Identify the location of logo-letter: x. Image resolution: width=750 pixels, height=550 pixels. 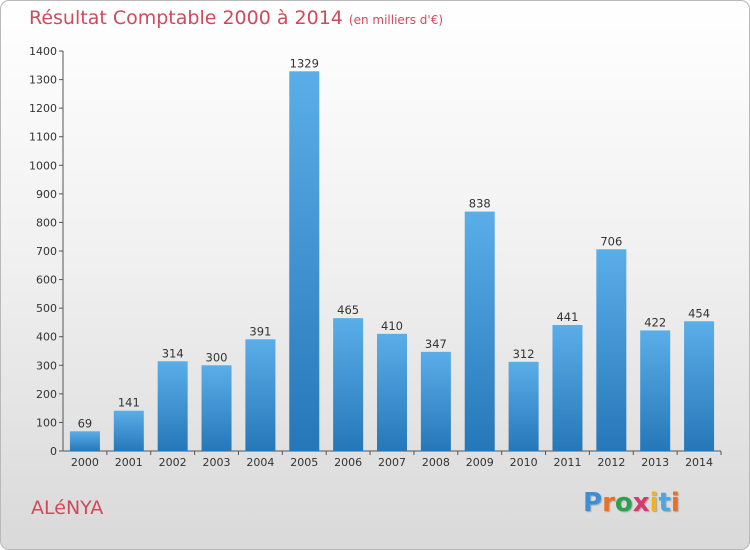
(641, 503).